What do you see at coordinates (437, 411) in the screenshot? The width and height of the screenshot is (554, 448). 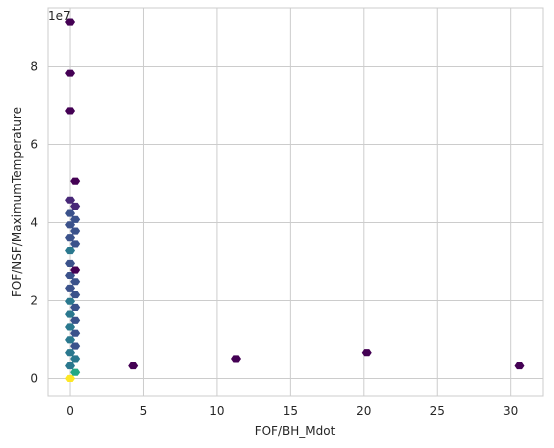 I see `x-tick-label: 25` at bounding box center [437, 411].